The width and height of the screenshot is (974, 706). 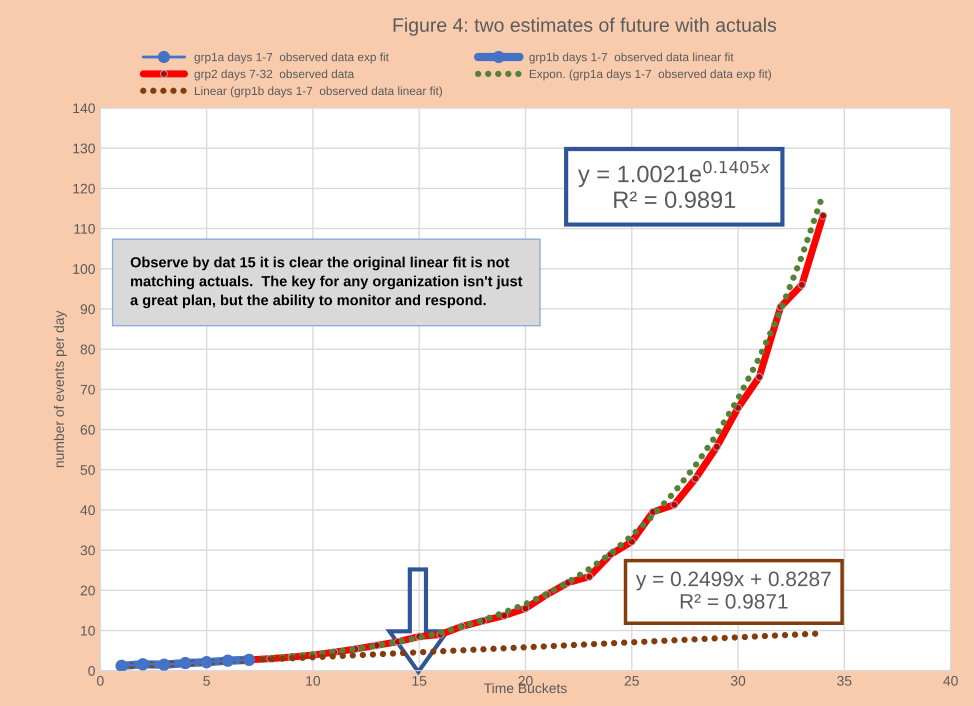 I want to click on y-tick-label: 20, so click(x=87, y=591).